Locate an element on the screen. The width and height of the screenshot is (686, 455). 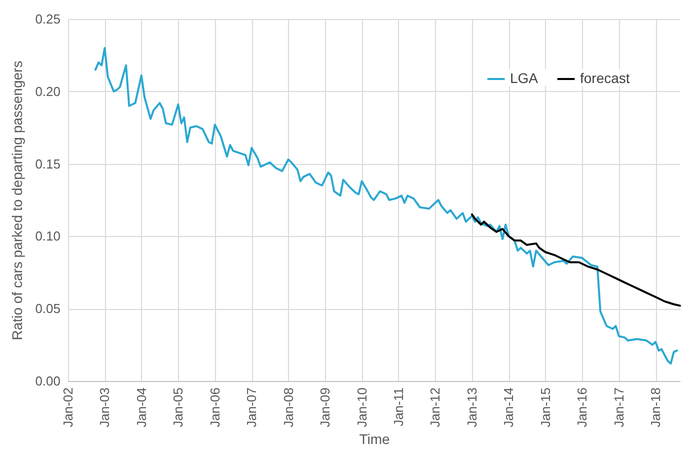
x-tick-label: Jan-16 is located at coordinates (582, 408).